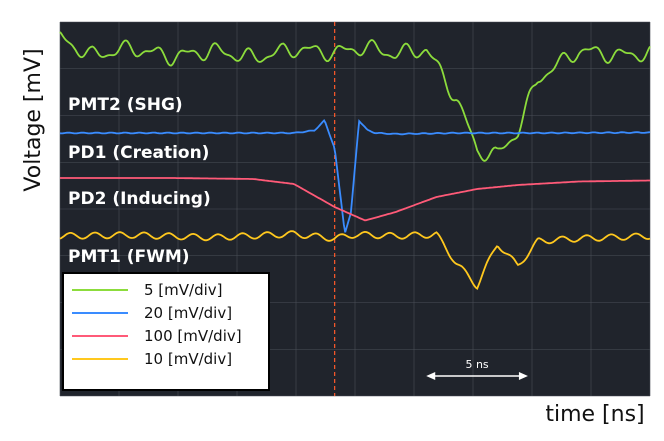 The width and height of the screenshot is (664, 441). I want to click on y-axis-label: Voltage [mV], so click(33, 119).